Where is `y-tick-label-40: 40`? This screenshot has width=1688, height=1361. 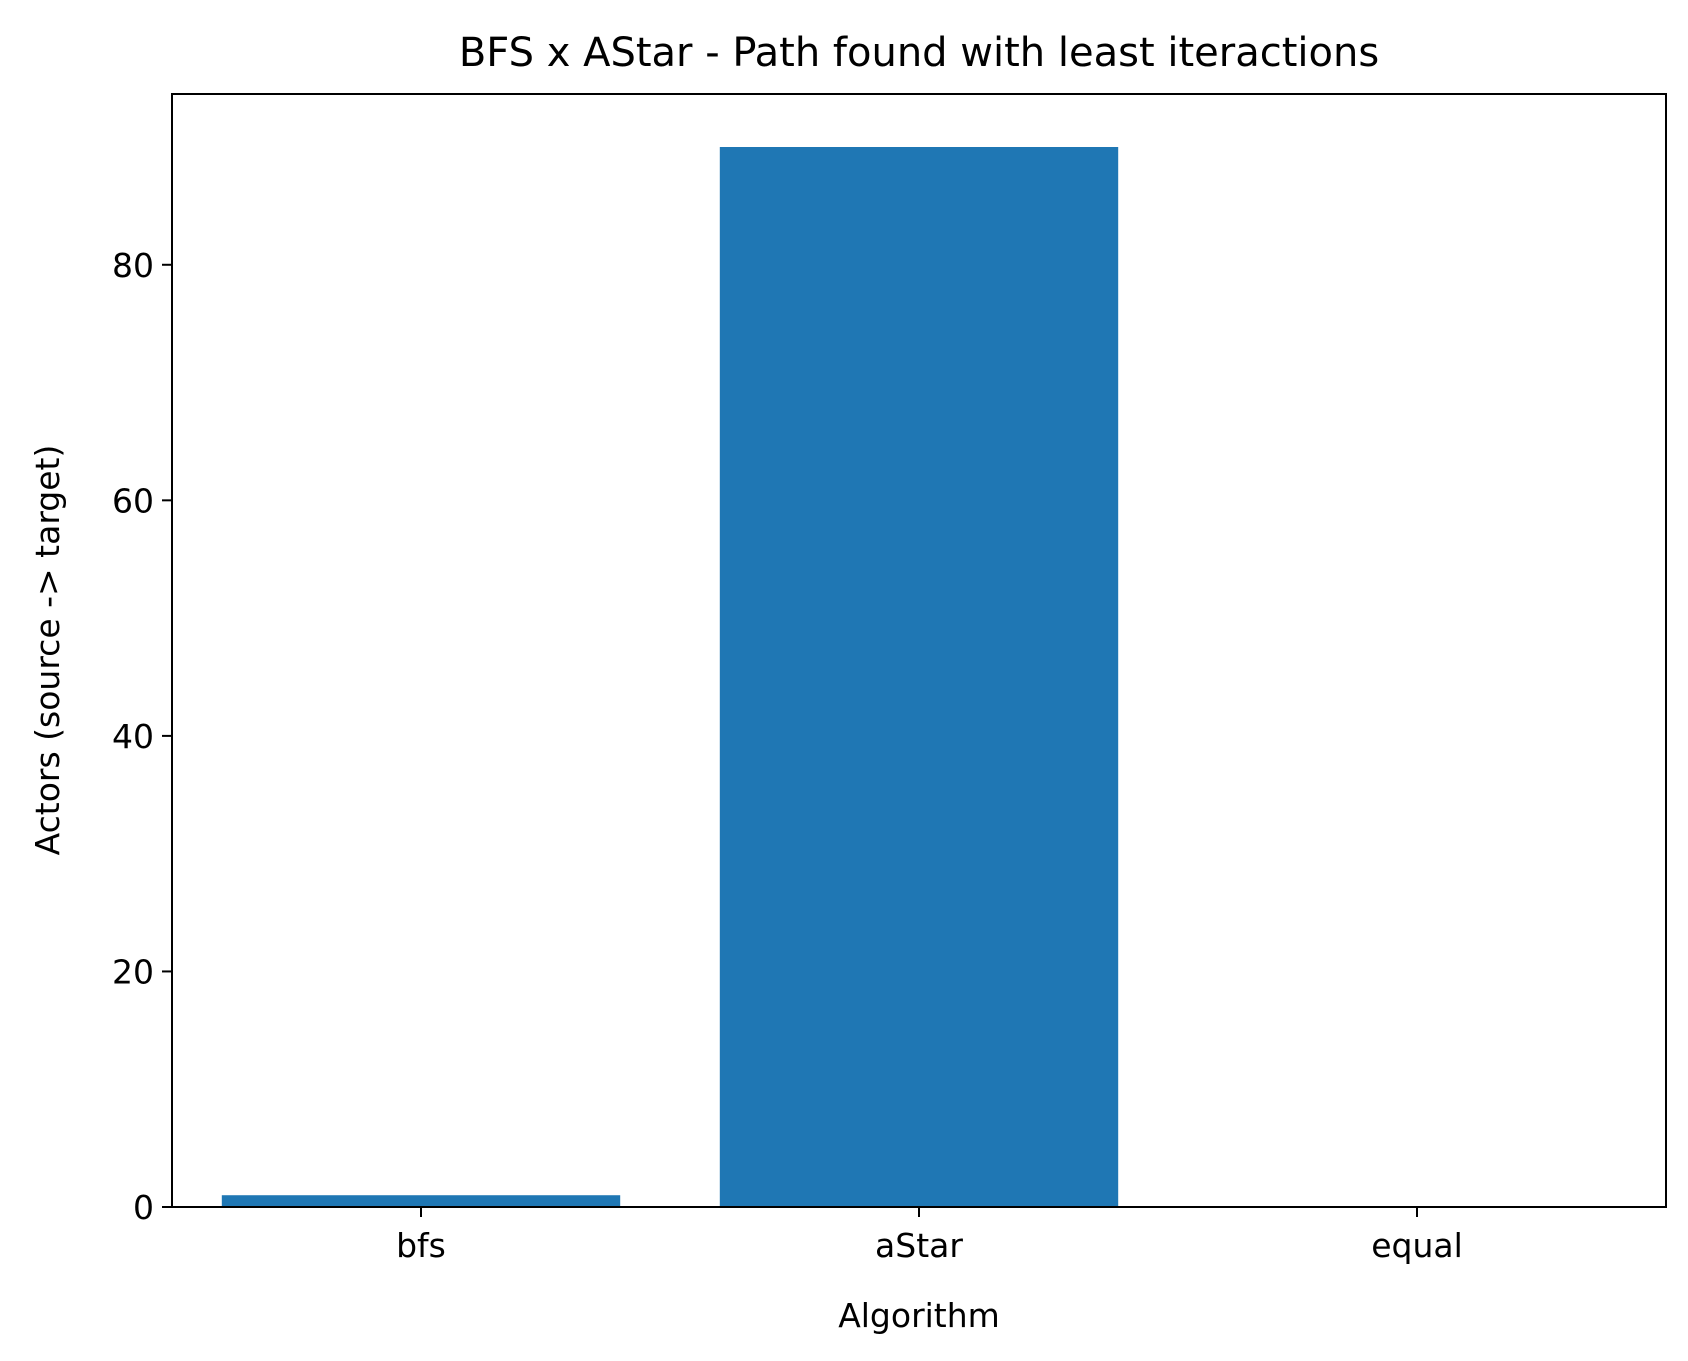 y-tick-label-40: 40 is located at coordinates (133, 736).